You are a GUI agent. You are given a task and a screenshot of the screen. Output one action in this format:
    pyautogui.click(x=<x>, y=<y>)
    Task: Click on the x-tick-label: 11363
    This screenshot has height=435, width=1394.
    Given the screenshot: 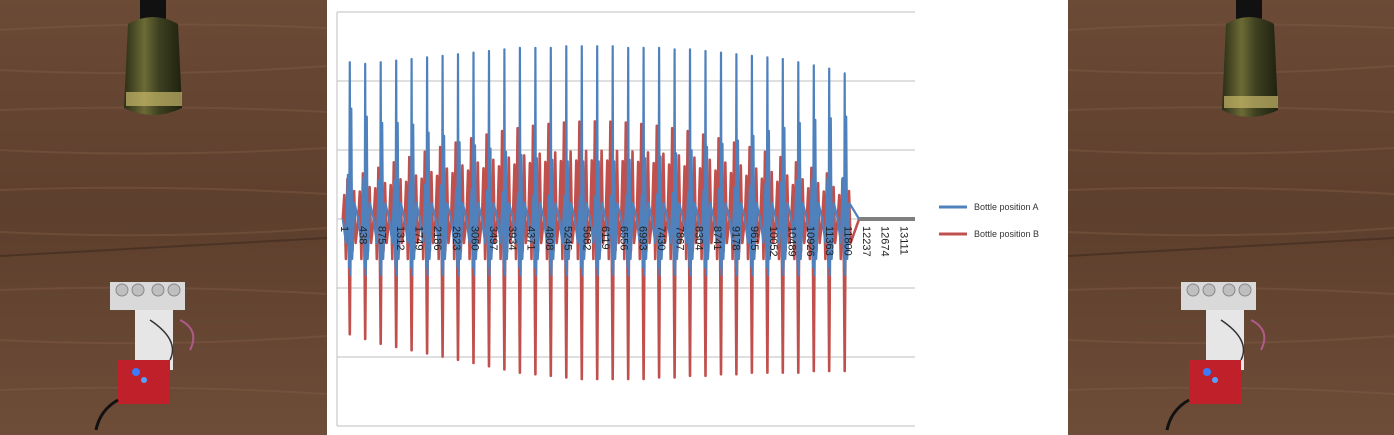 What is the action you would take?
    pyautogui.click(x=829, y=241)
    